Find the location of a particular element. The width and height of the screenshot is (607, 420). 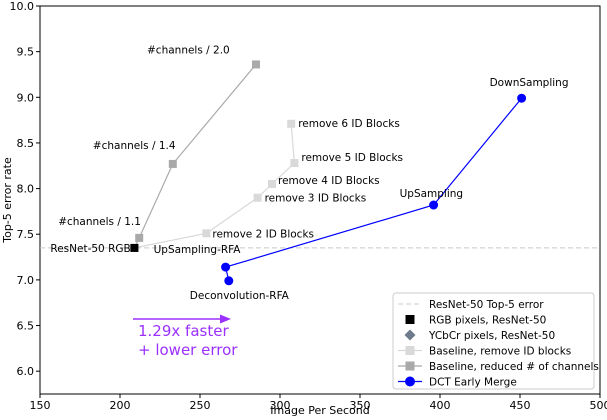

x-tick-label: 150 is located at coordinates (40, 405).